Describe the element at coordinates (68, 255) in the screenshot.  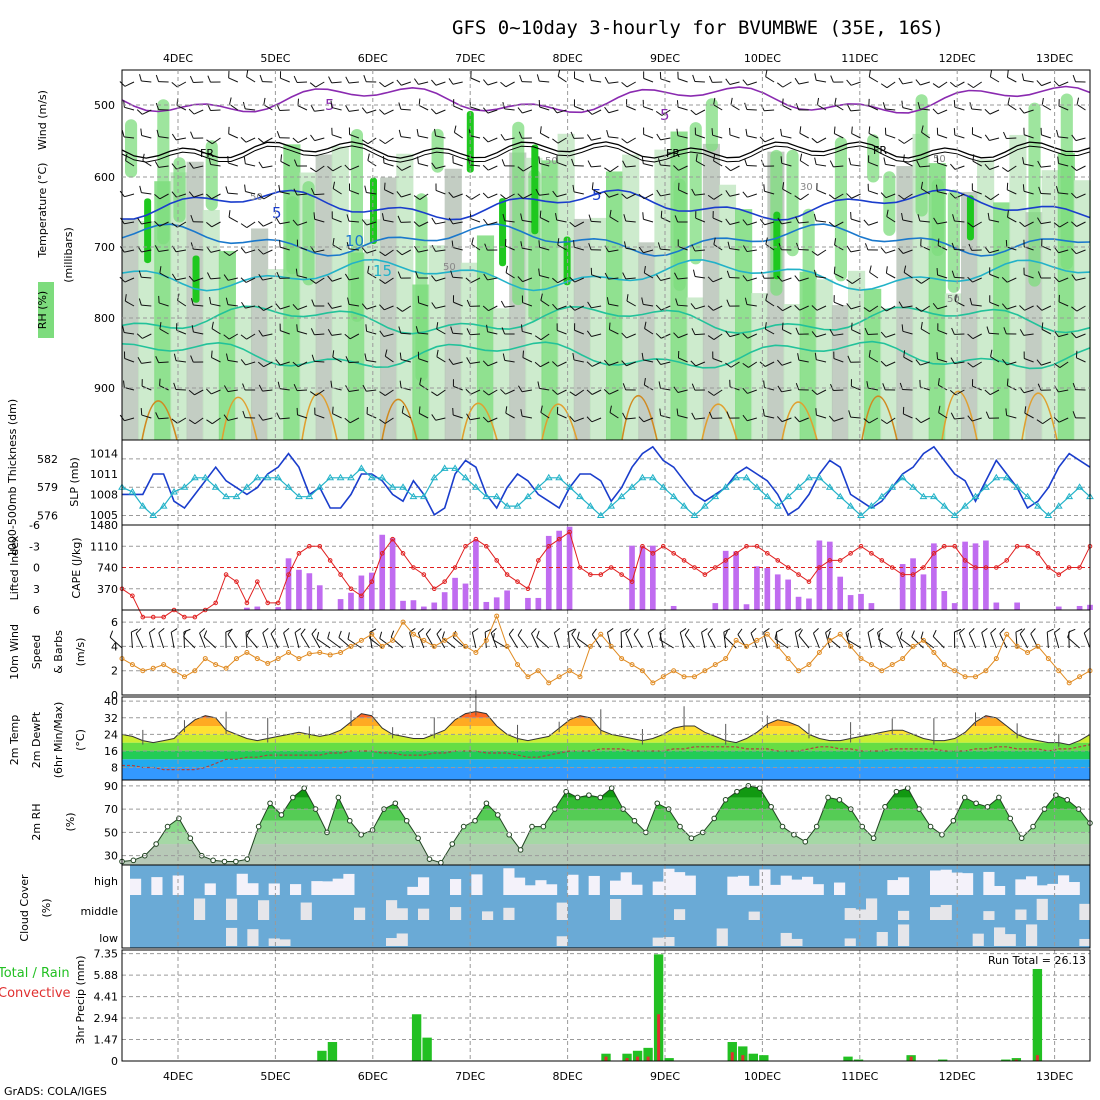
I see `pressure-axis-title: (millibars)` at that location.